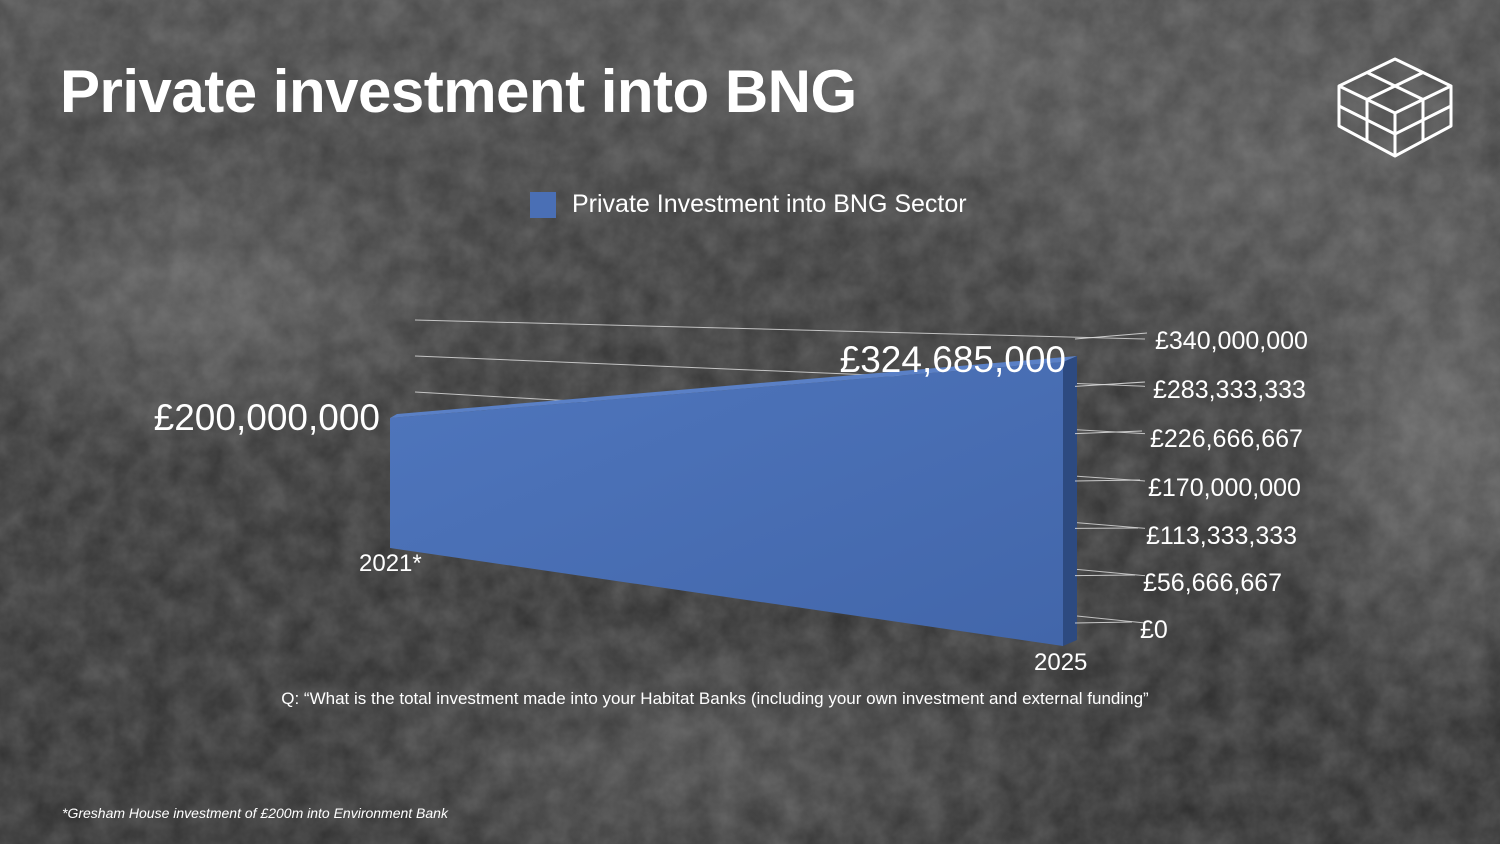  What do you see at coordinates (1070, 501) in the screenshot?
I see `area-side-face` at bounding box center [1070, 501].